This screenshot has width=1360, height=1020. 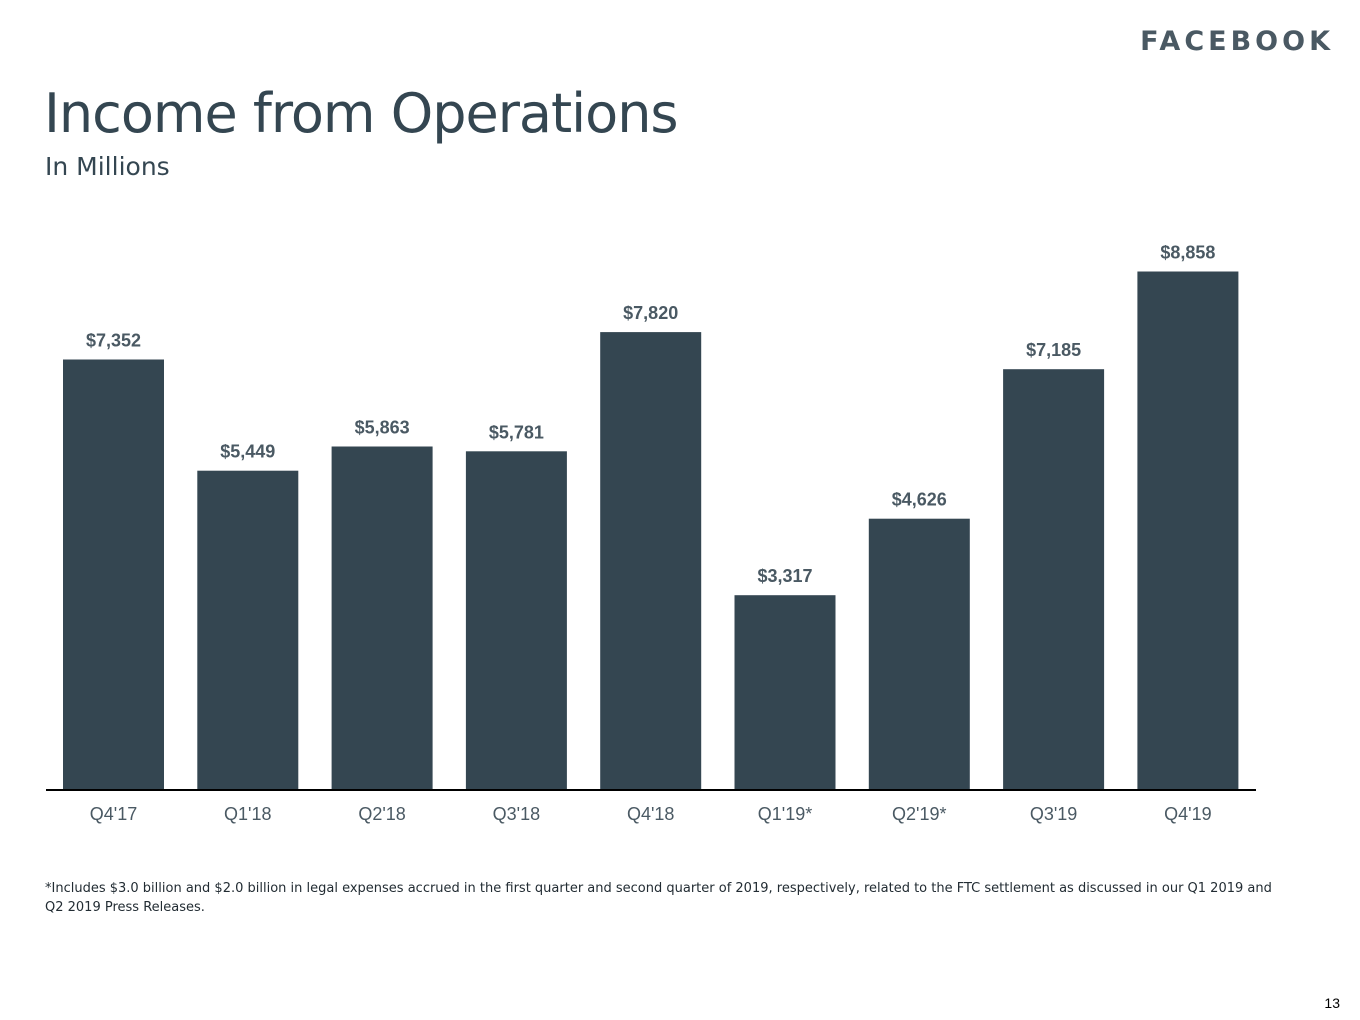 I want to click on page-title: Income from Operations, so click(x=361, y=113).